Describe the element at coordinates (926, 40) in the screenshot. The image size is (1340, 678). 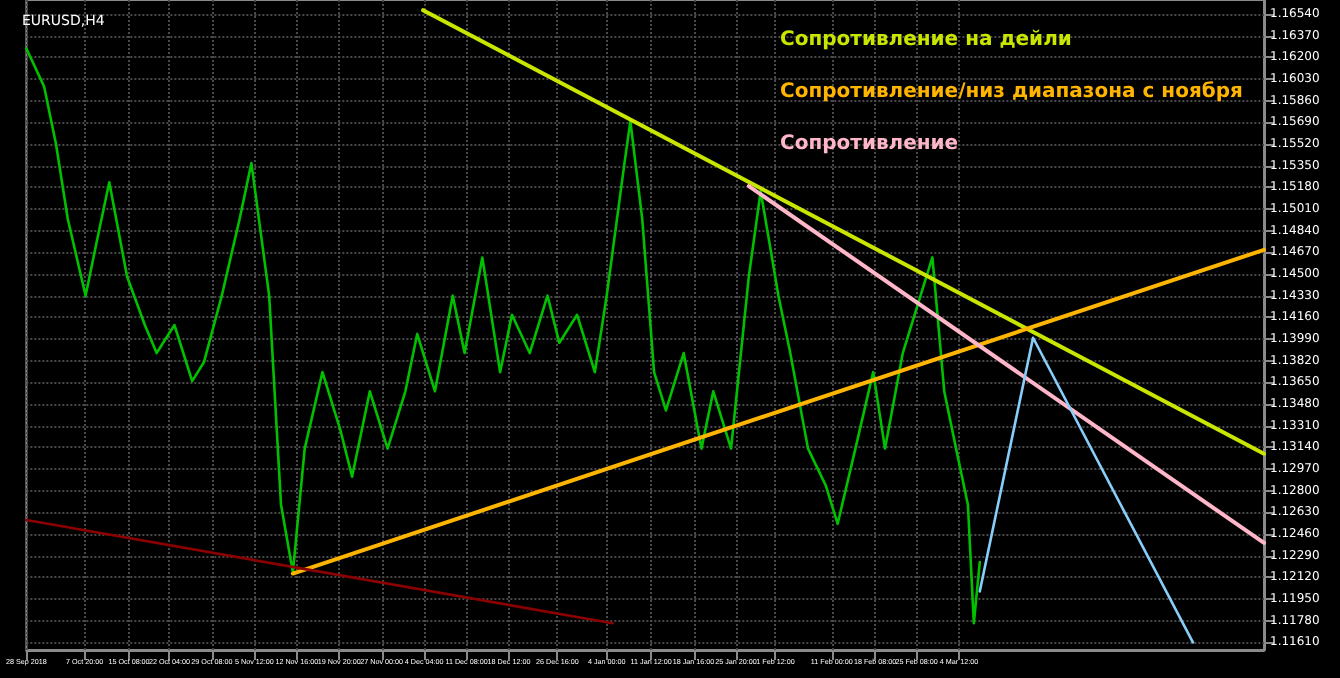
I see `text: Сопротивление на дейли` at that location.